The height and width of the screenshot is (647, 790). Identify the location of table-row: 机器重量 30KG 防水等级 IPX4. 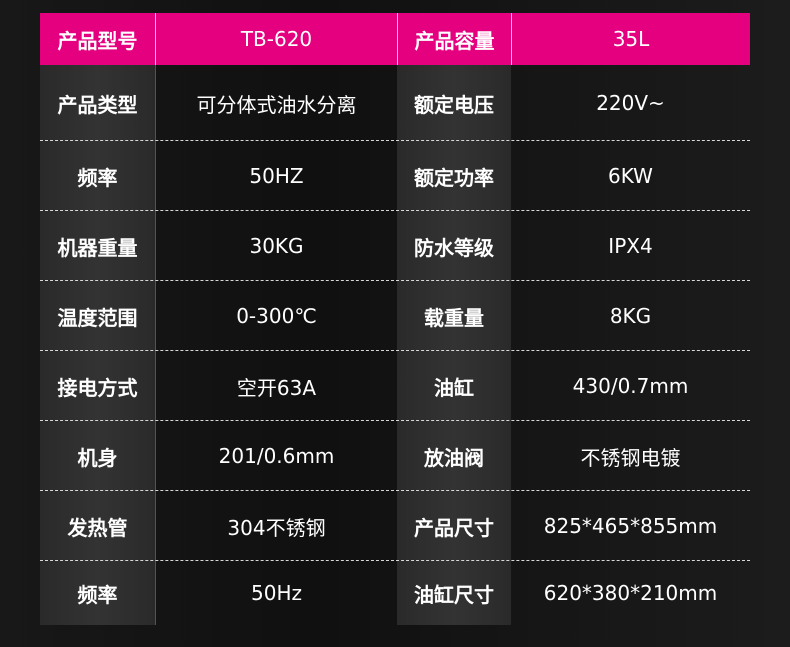
(395, 246).